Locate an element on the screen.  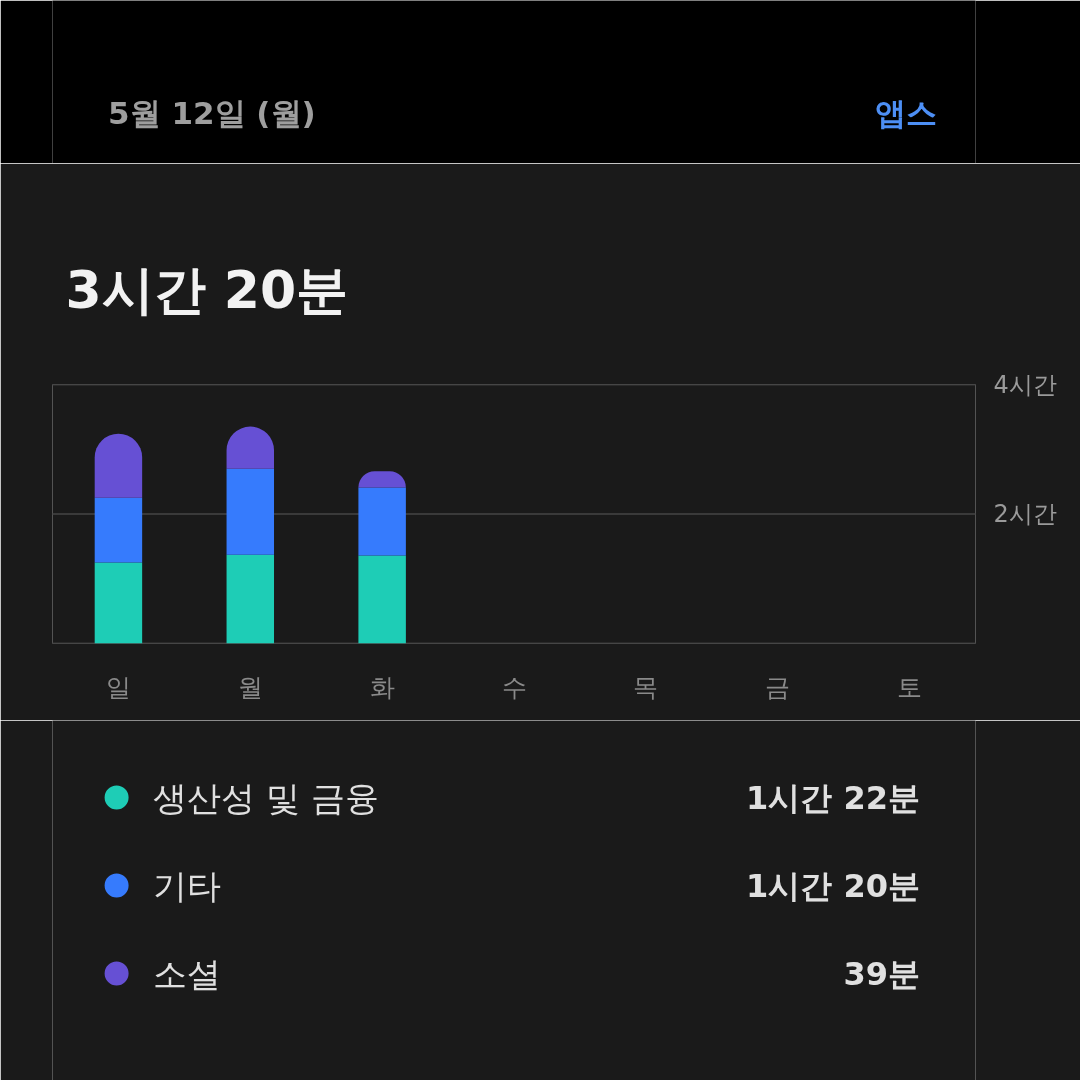
x-tick-label: 월 is located at coordinates (250, 687).